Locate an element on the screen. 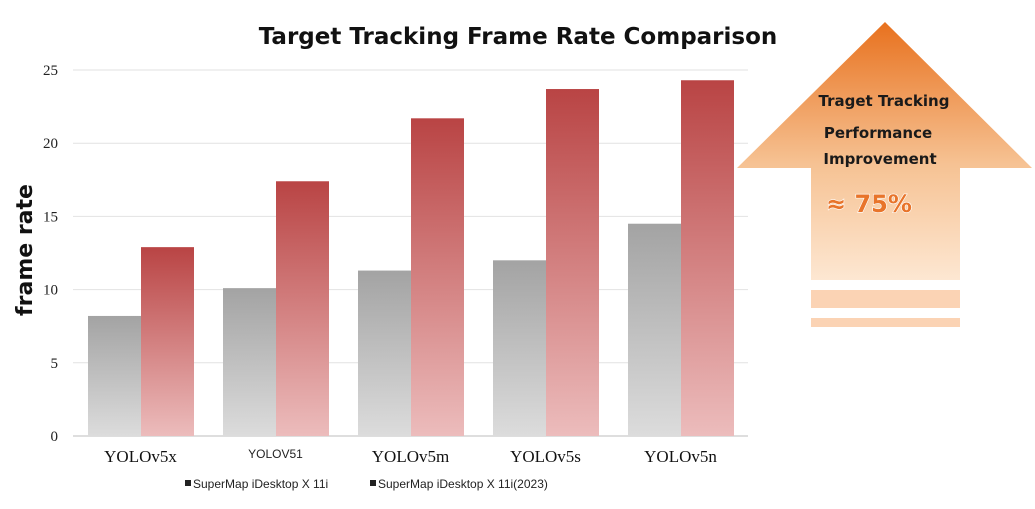 The width and height of the screenshot is (1035, 509). annotation-line-1: Traget Tracking is located at coordinates (884, 101).